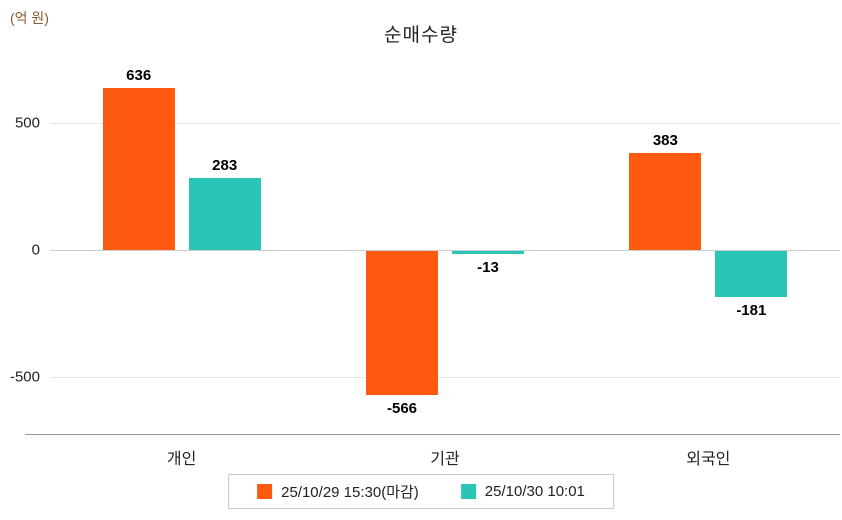 This screenshot has width=842, height=520. What do you see at coordinates (402, 323) in the screenshot?
I see `bar-series1-기관` at bounding box center [402, 323].